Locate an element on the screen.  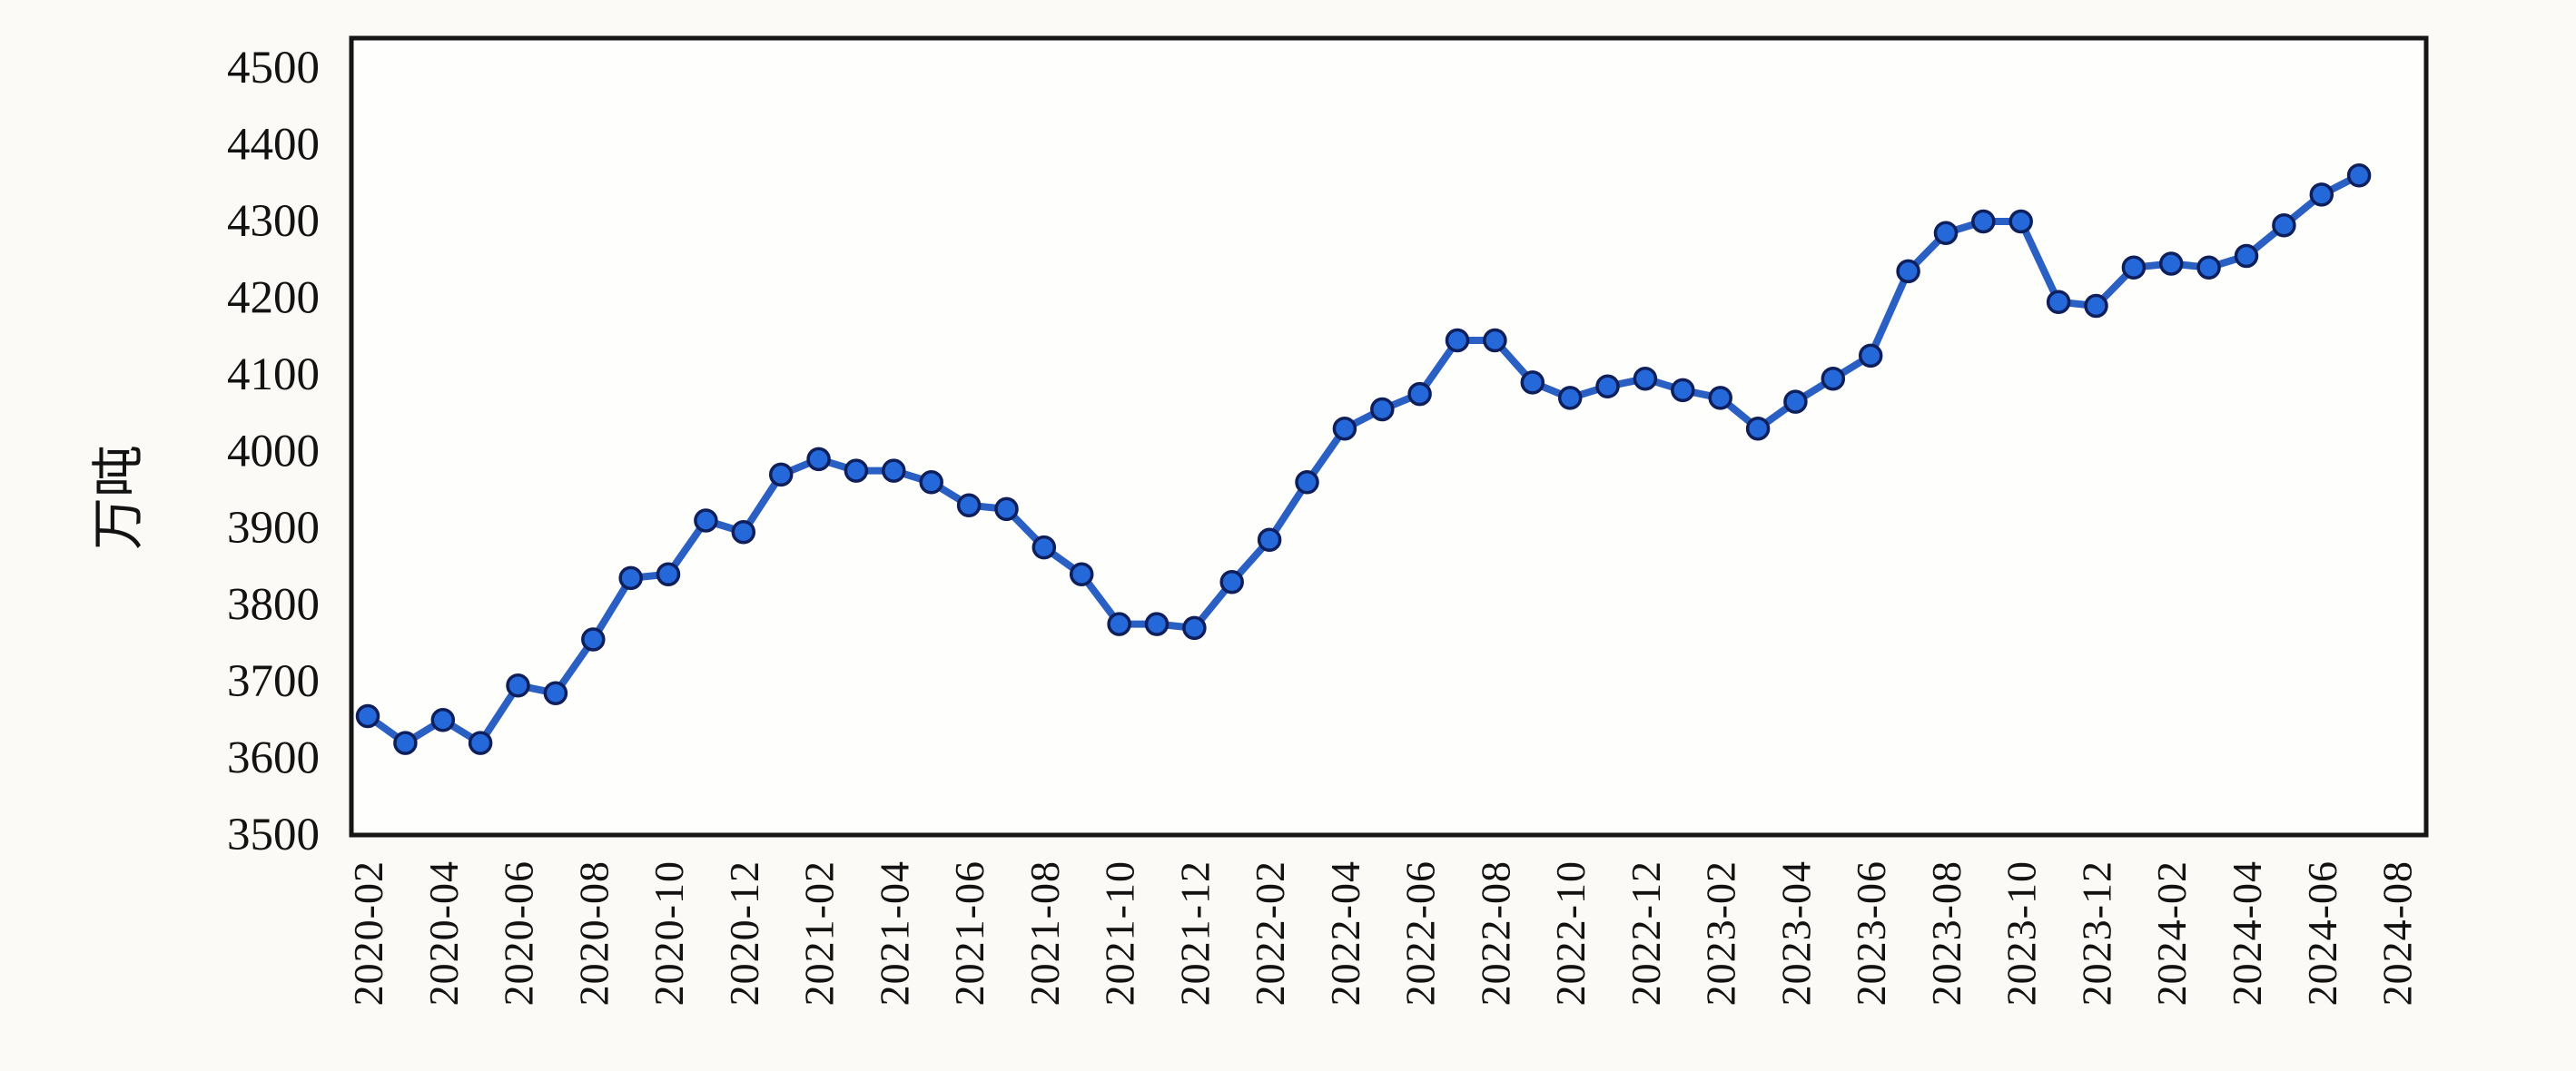
x-axis-tick-label: 2020-02 is located at coordinates (368, 933).